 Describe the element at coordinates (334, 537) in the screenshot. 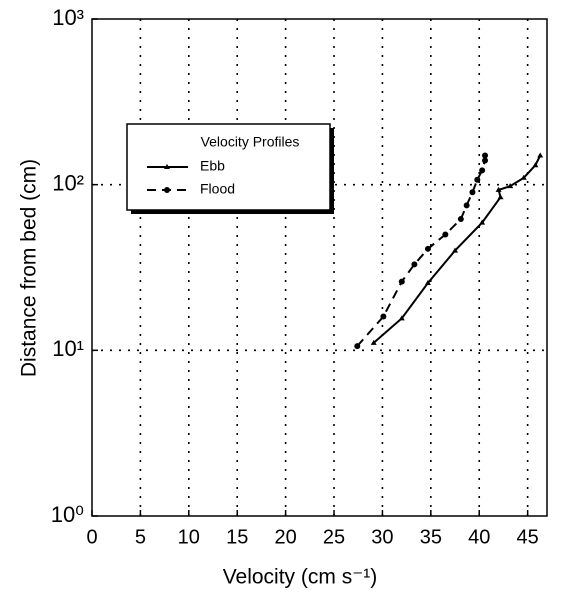

I see `x-tick-label: 25` at that location.